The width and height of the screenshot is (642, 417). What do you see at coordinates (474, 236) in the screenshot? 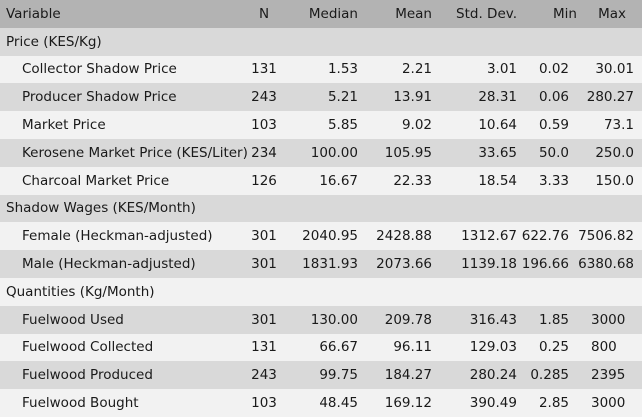
I see `cell-std-dev: 1312.67` at bounding box center [474, 236].